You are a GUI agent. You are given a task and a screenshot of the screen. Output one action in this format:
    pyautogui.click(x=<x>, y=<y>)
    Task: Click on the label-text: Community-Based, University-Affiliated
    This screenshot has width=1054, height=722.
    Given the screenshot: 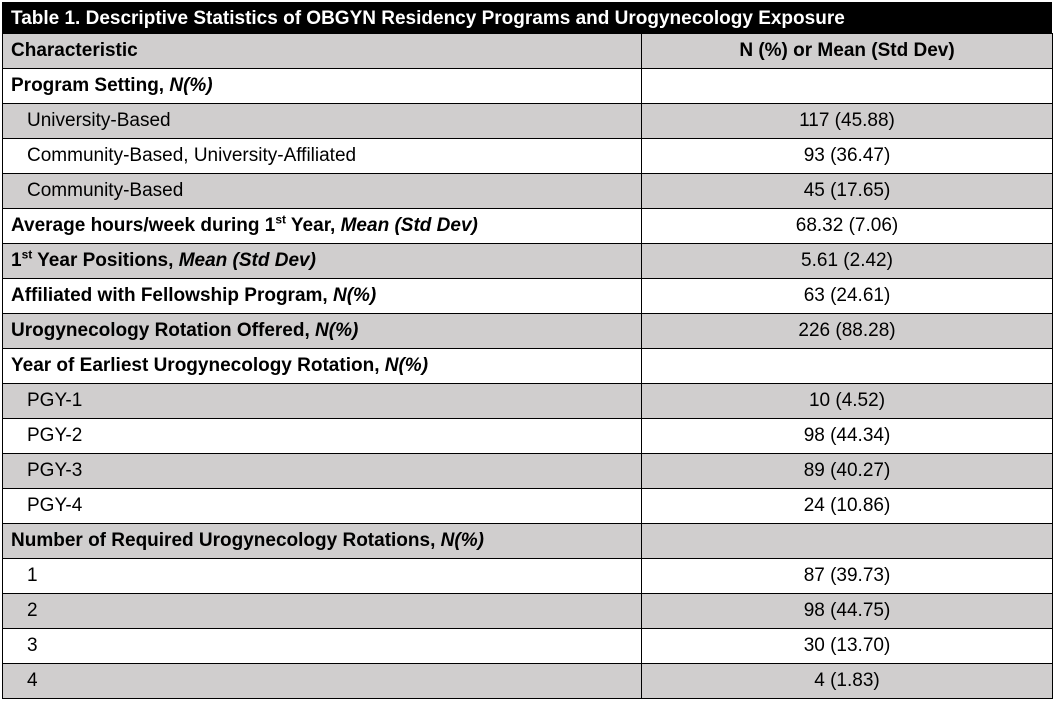 What is the action you would take?
    pyautogui.click(x=192, y=155)
    